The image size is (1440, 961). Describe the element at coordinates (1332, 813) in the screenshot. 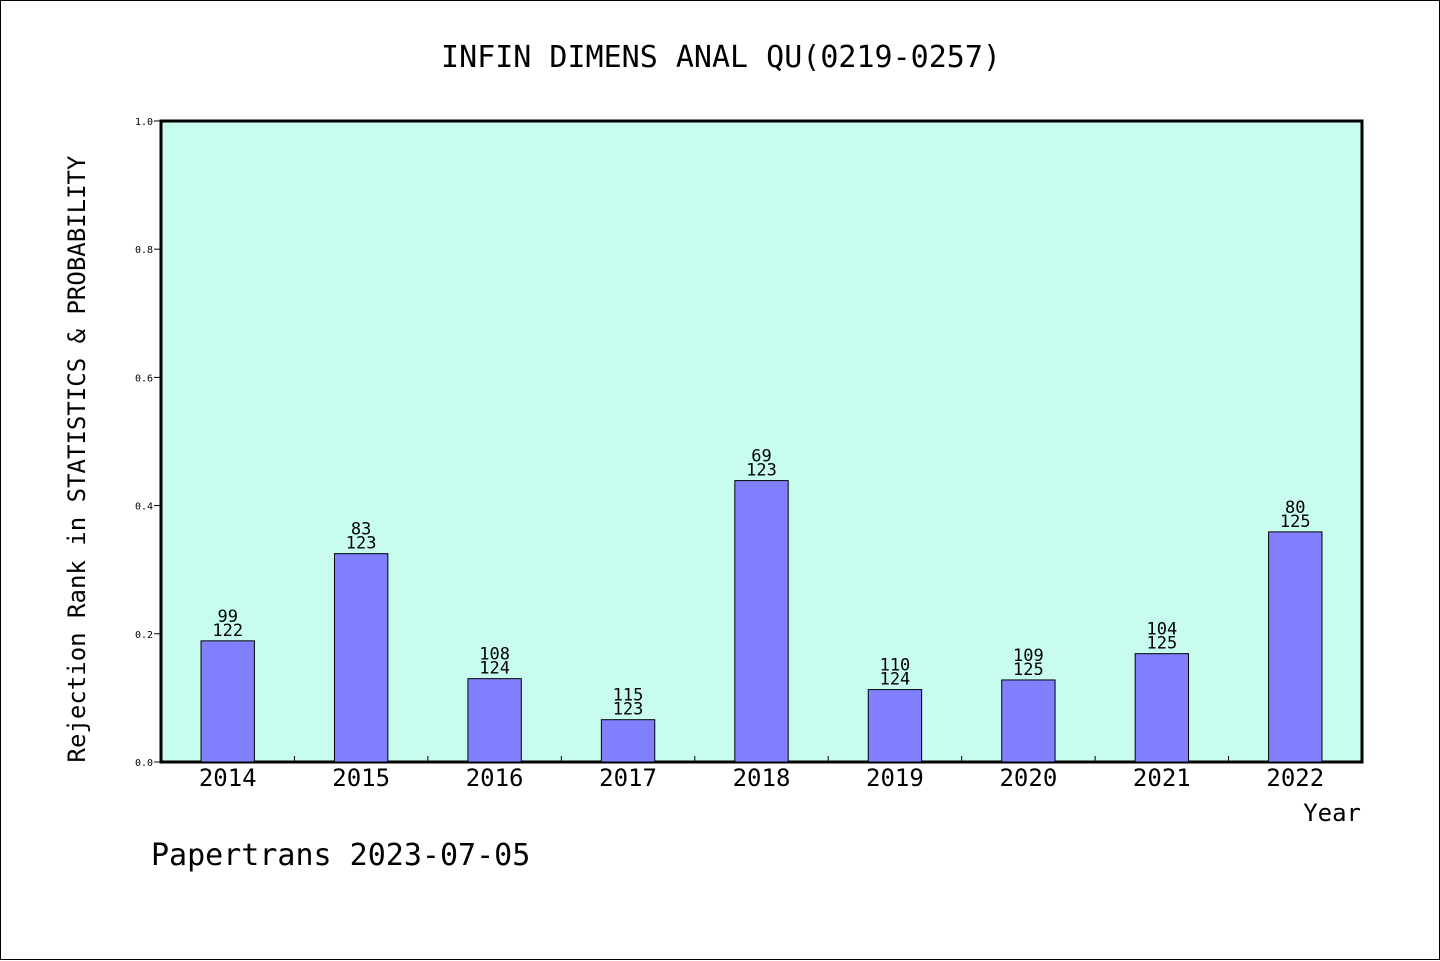

I see `x-axis-label: Year` at that location.